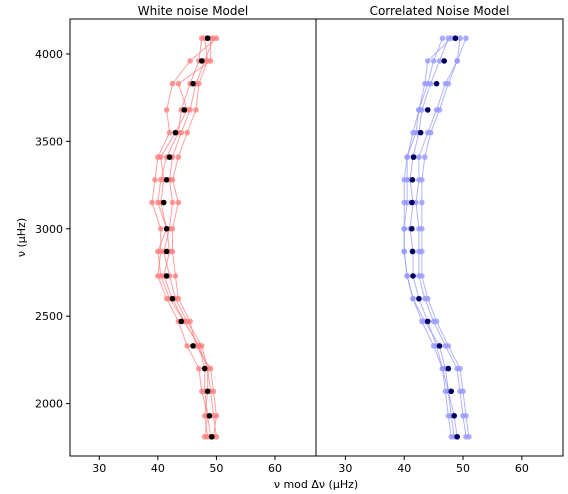 The width and height of the screenshot is (568, 494). I want to click on y-tick-label: 2500, so click(49, 316).